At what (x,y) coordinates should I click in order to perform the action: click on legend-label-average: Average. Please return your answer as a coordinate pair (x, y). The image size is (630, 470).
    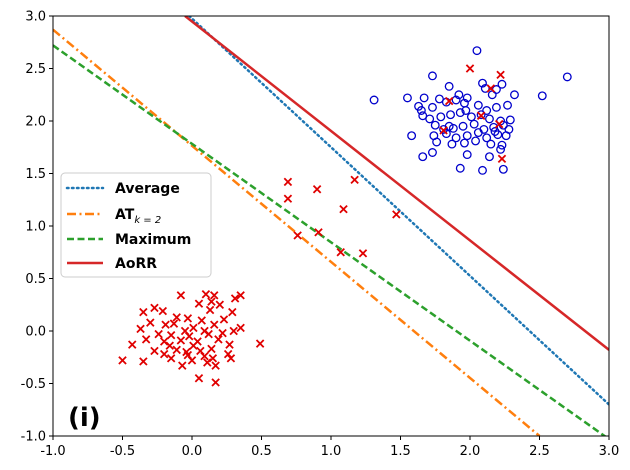
    Looking at the image, I should click on (147, 189).